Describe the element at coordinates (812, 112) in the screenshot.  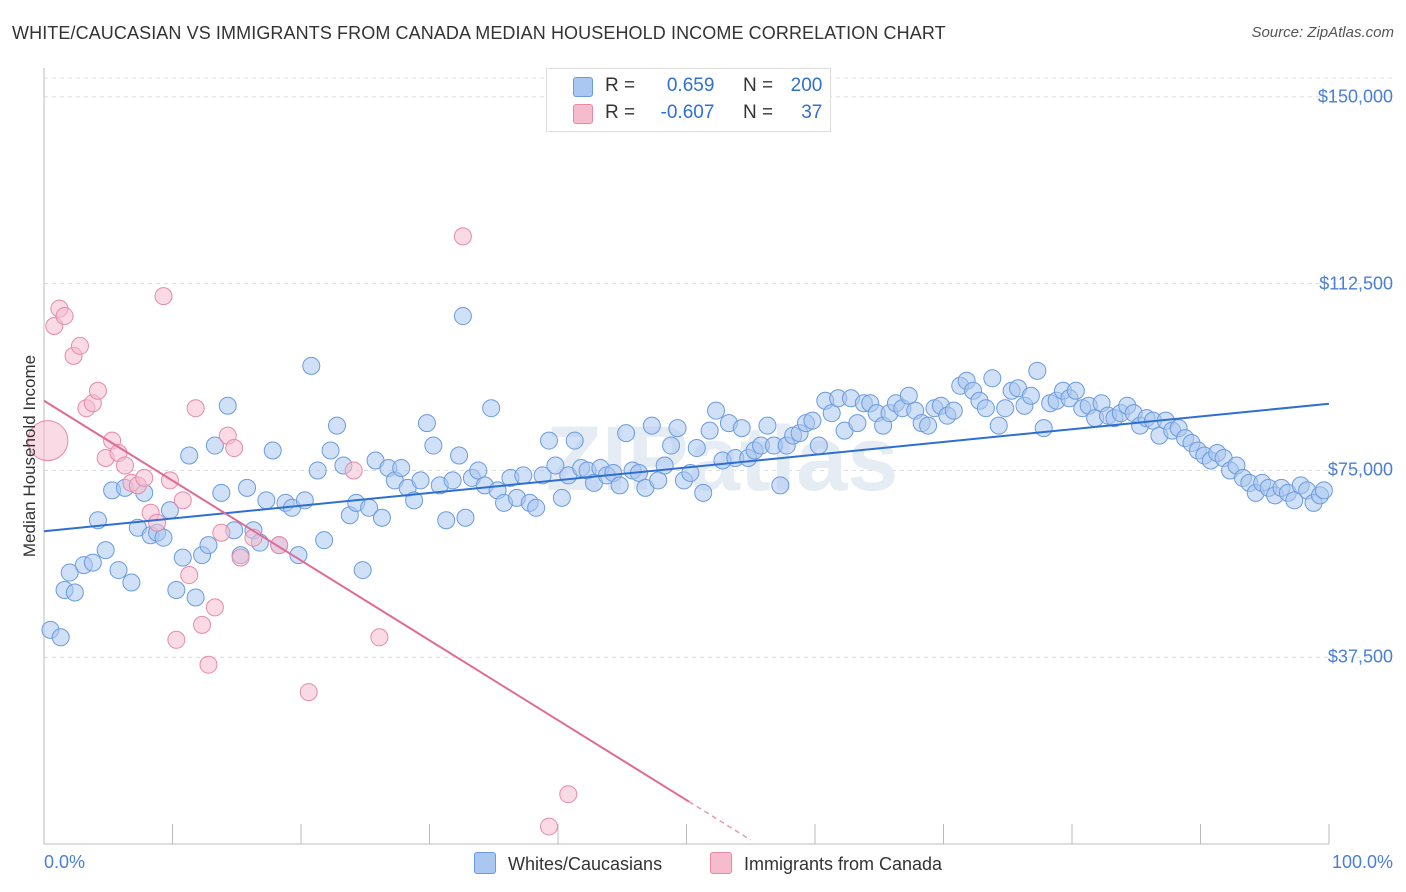
I see `legend-n-value-canada: 37` at that location.